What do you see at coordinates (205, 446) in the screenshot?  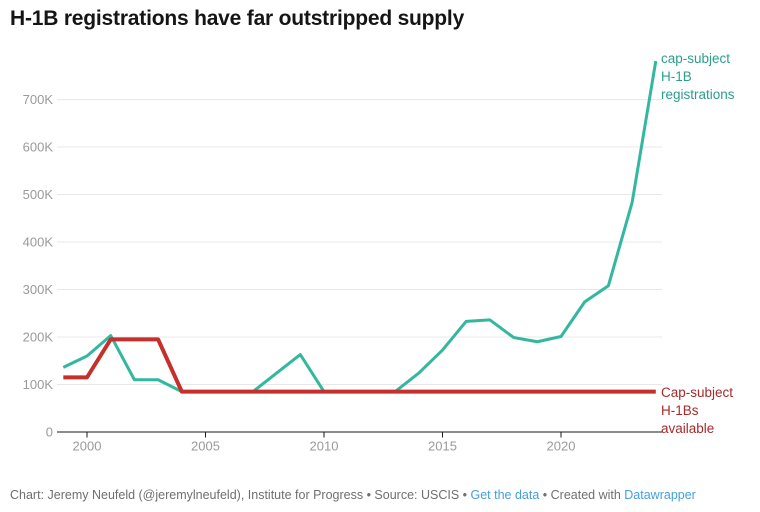 I see `x-tick-label: 2005` at bounding box center [205, 446].